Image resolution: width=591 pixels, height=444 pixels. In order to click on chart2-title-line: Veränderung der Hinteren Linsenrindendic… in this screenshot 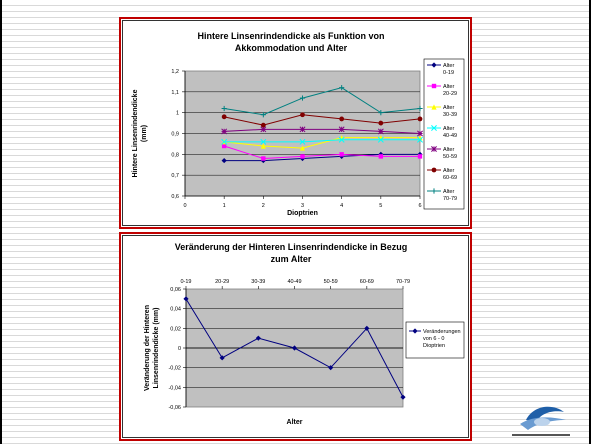, I will do `click(291, 247)`.